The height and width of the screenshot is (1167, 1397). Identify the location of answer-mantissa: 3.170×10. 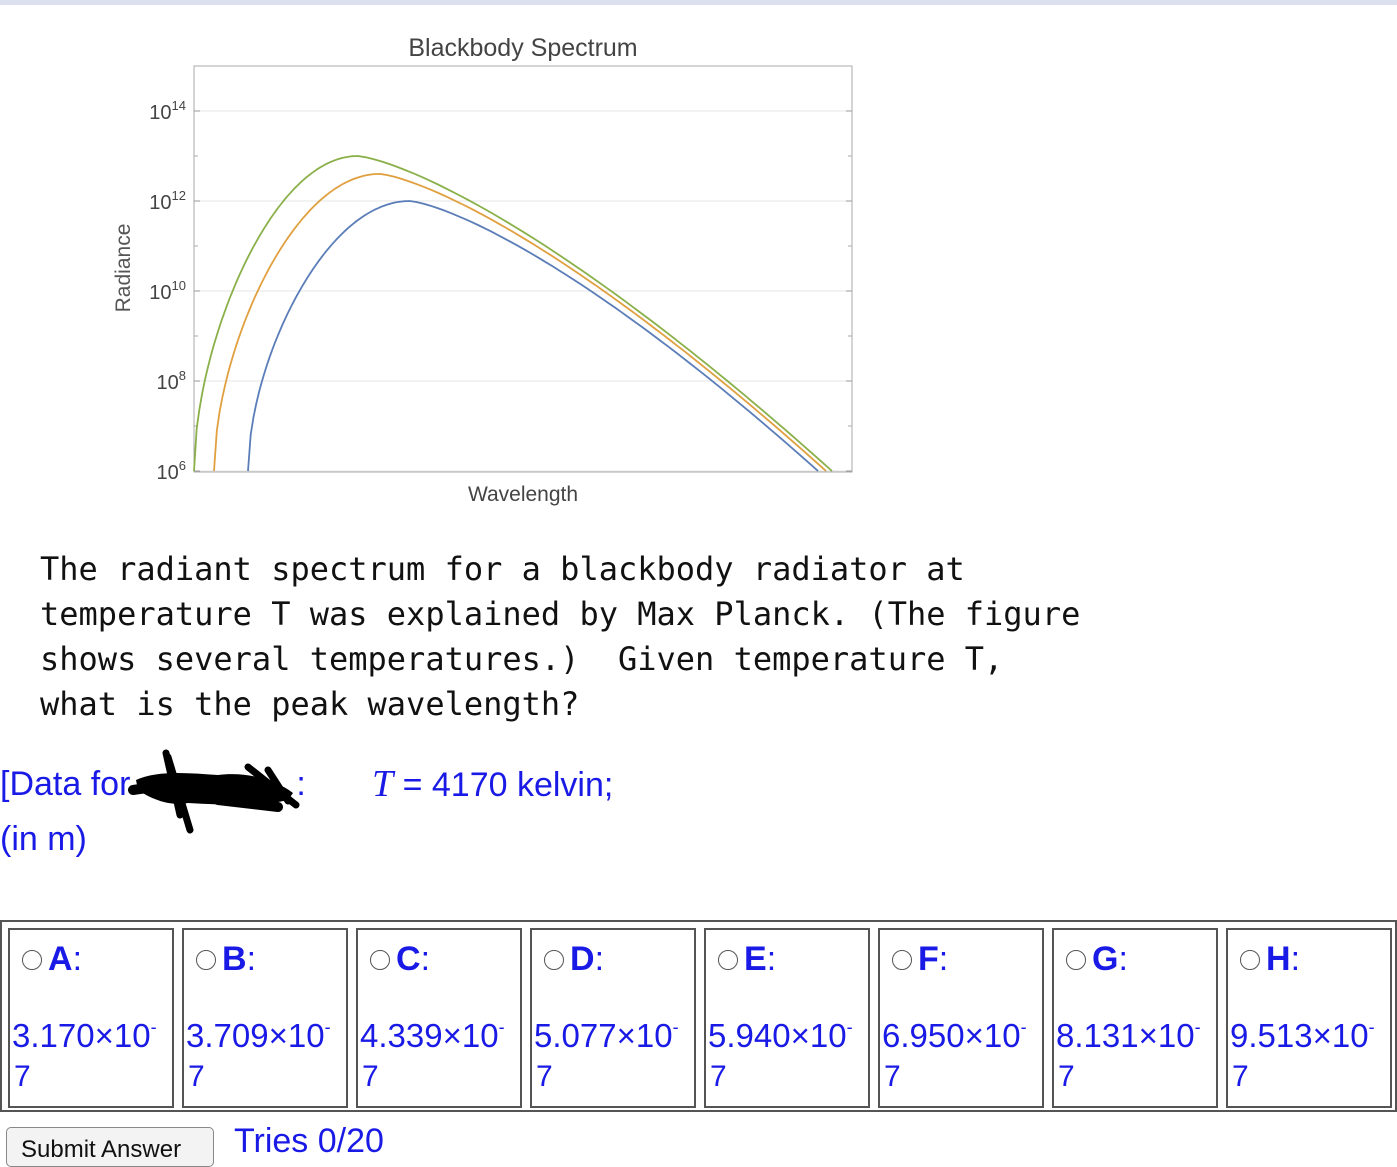
(81, 1035).